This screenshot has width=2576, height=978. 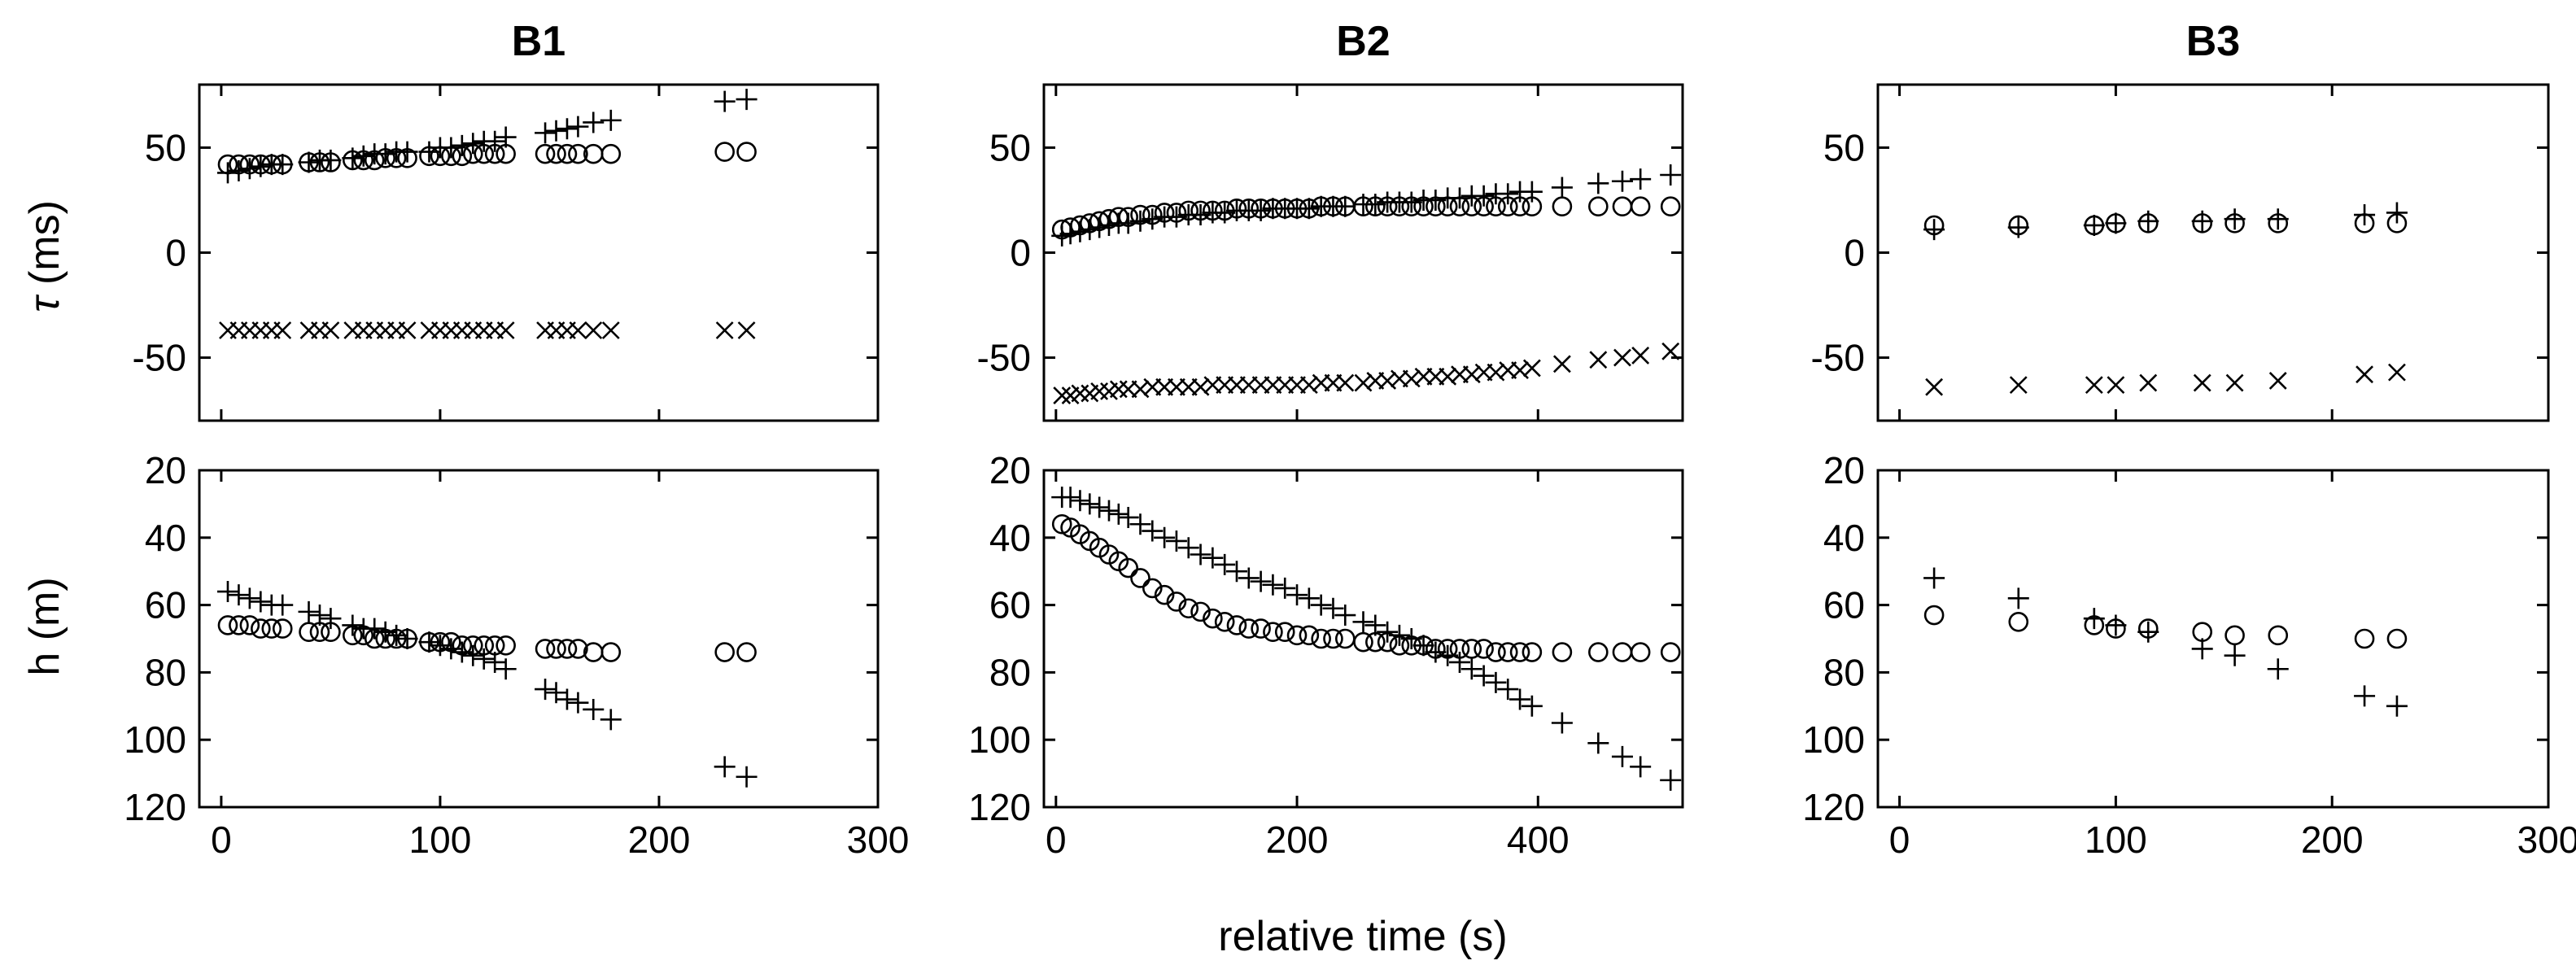 What do you see at coordinates (165, 538) in the screenshot?
I see `ytick-label: 40` at bounding box center [165, 538].